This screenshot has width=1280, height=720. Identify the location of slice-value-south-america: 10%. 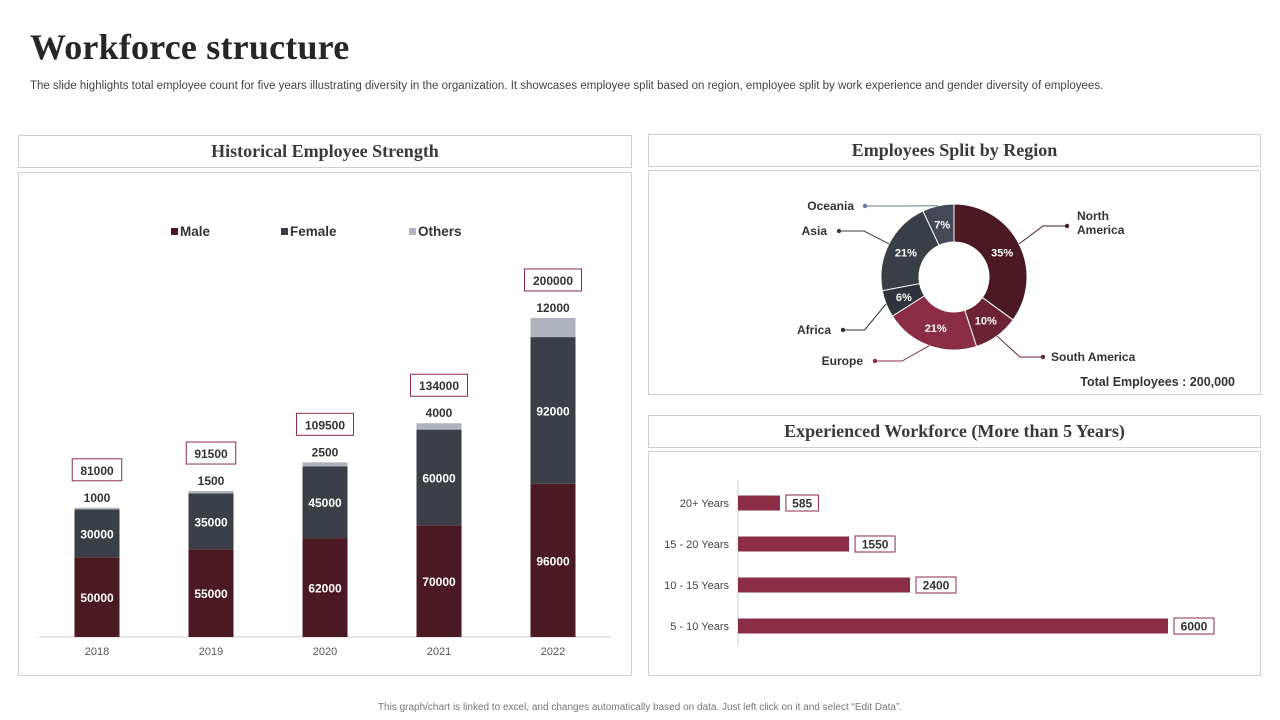
(986, 322).